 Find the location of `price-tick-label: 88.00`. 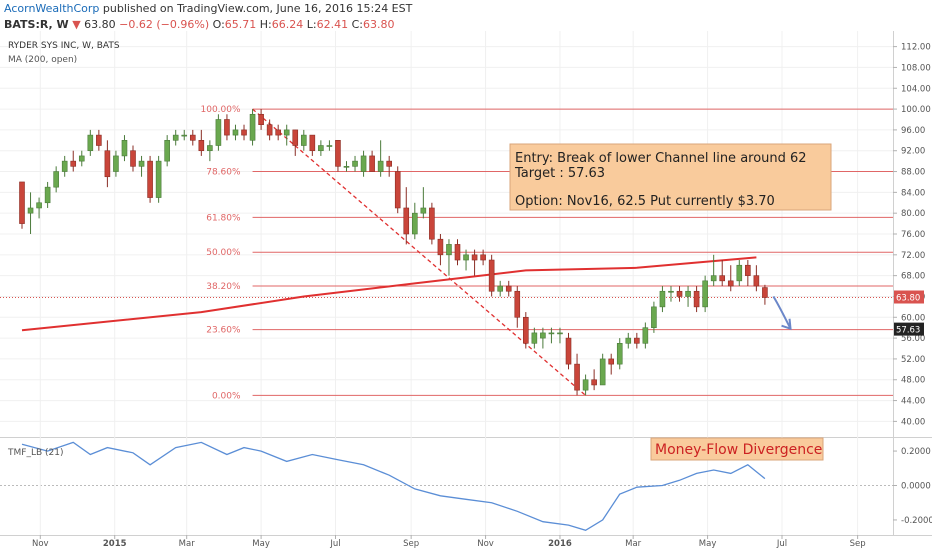

price-tick-label: 88.00 is located at coordinates (913, 173).